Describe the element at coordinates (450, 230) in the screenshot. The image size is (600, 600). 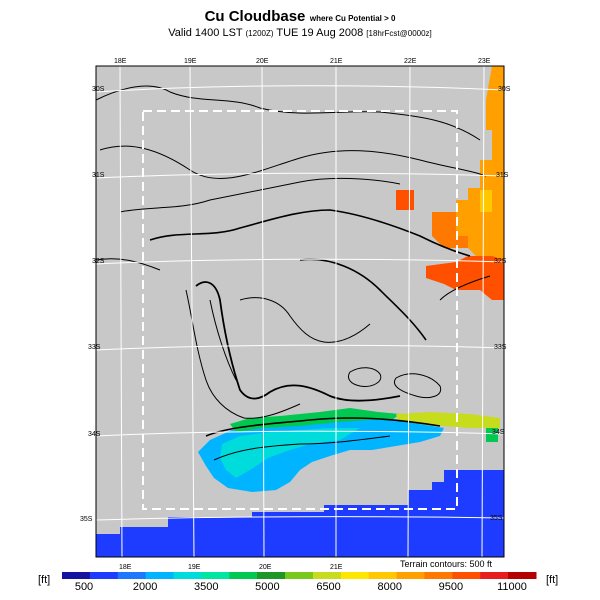
I see `cloudbase-east-orange-mid` at that location.